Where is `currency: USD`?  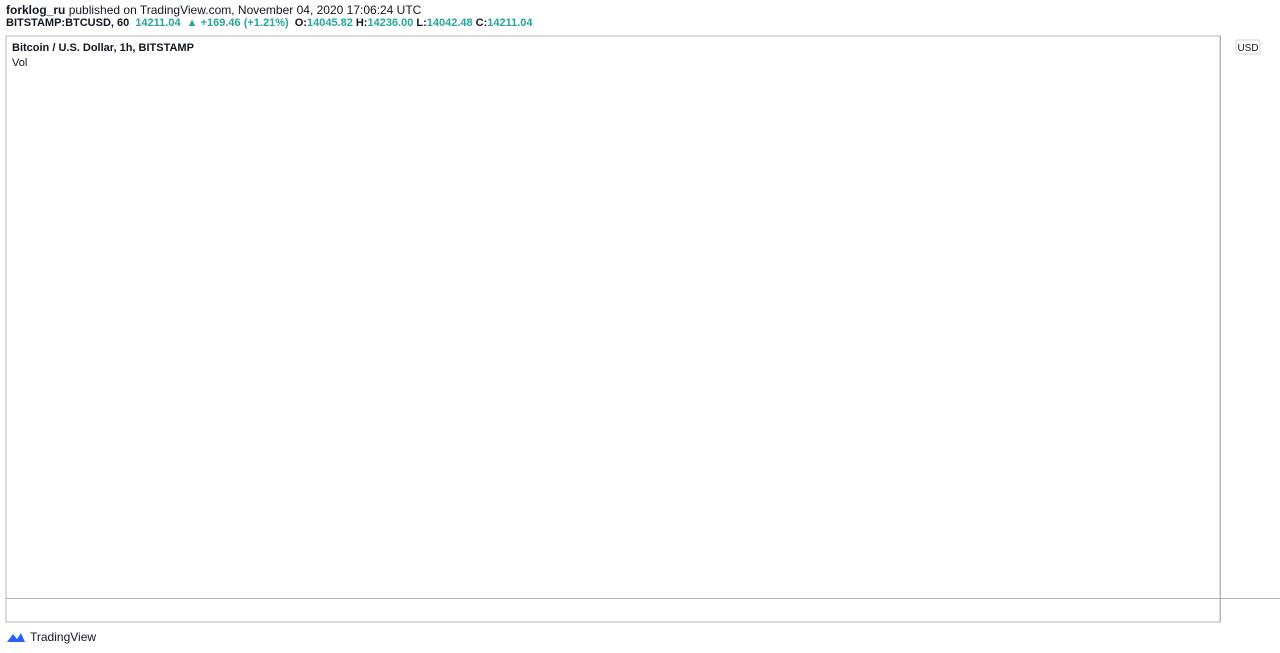 currency: USD is located at coordinates (1247, 48).